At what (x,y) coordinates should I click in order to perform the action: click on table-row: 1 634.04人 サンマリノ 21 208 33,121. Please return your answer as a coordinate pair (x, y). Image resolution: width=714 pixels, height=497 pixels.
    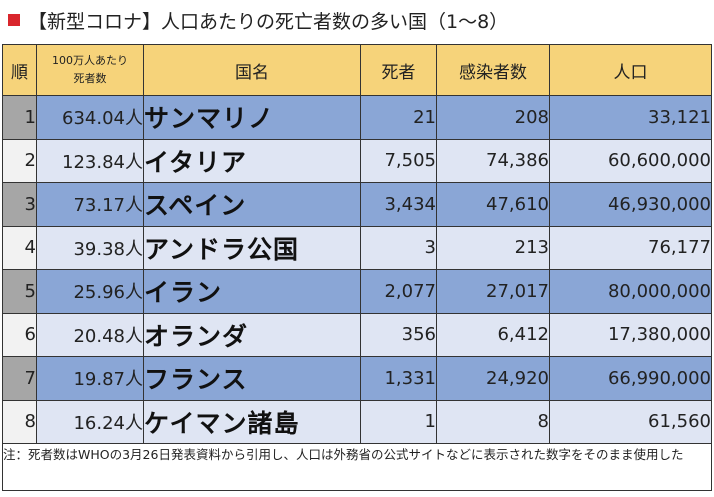
    Looking at the image, I should click on (357, 117).